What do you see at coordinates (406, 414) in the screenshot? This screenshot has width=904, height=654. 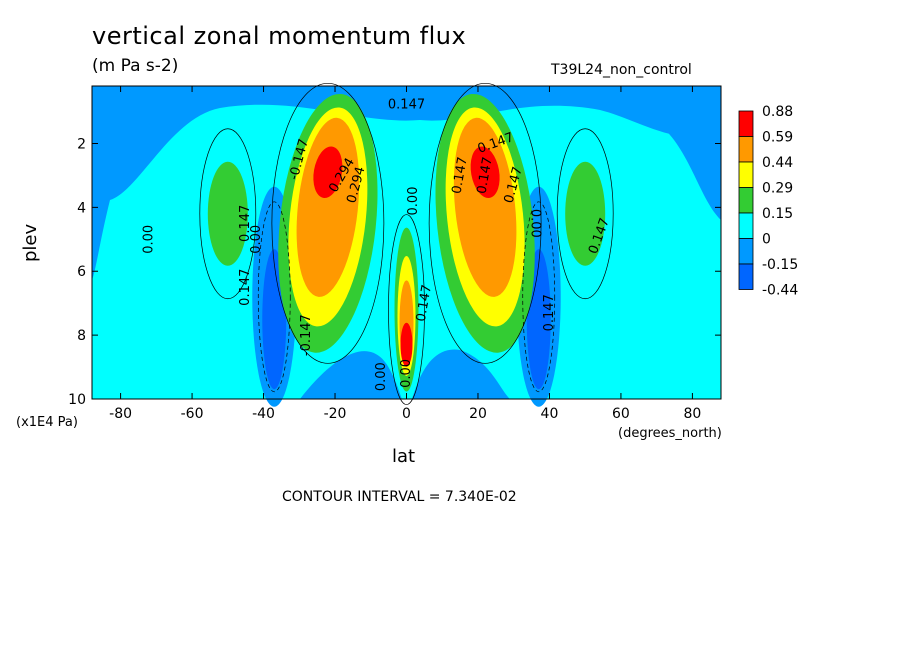 I see `x-tick-label: 0` at bounding box center [406, 414].